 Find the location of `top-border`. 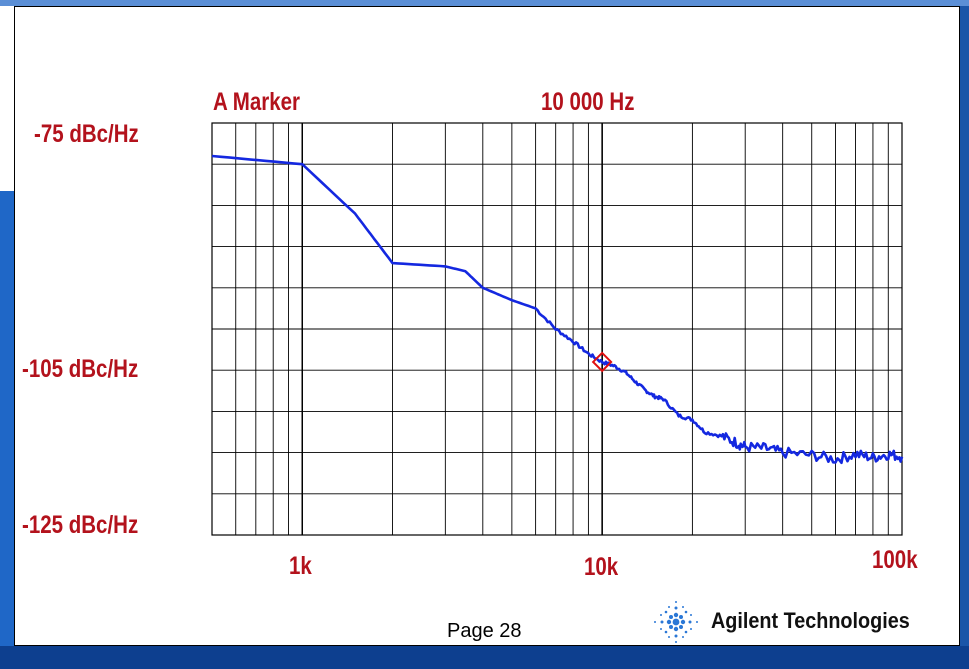

top-border is located at coordinates (484, 3).